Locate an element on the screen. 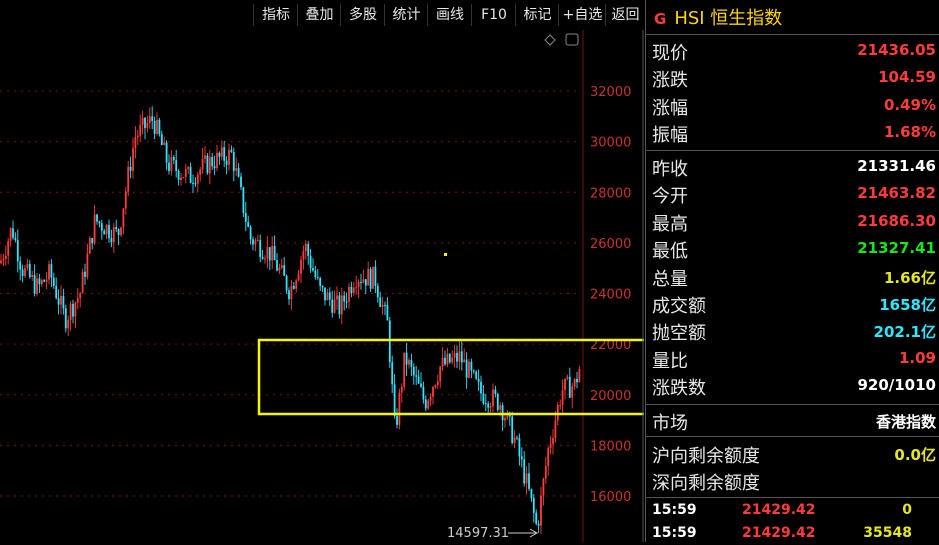 The image size is (939, 545). quota-label-1: 深向剩余额度 is located at coordinates (706, 483).